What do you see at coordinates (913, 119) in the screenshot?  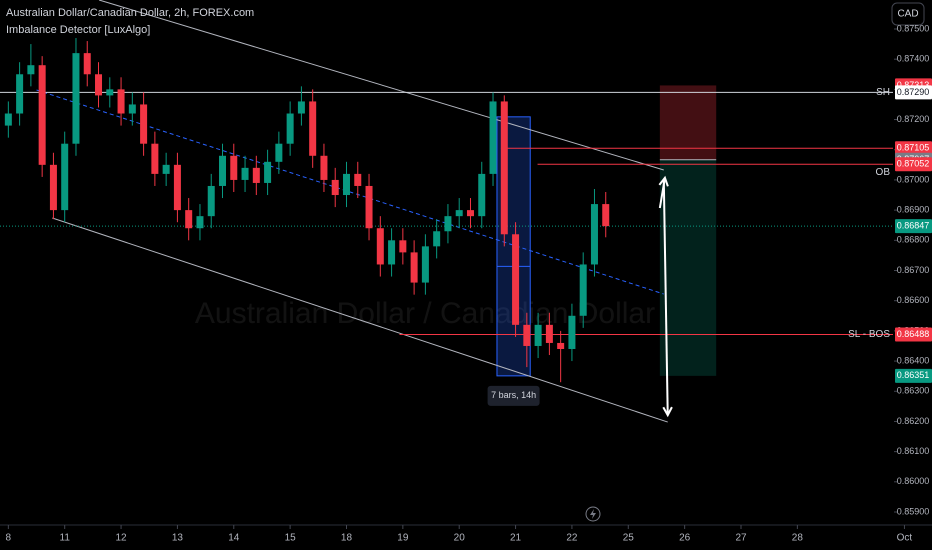 I see `y-tick-label: 0.87200` at bounding box center [913, 119].